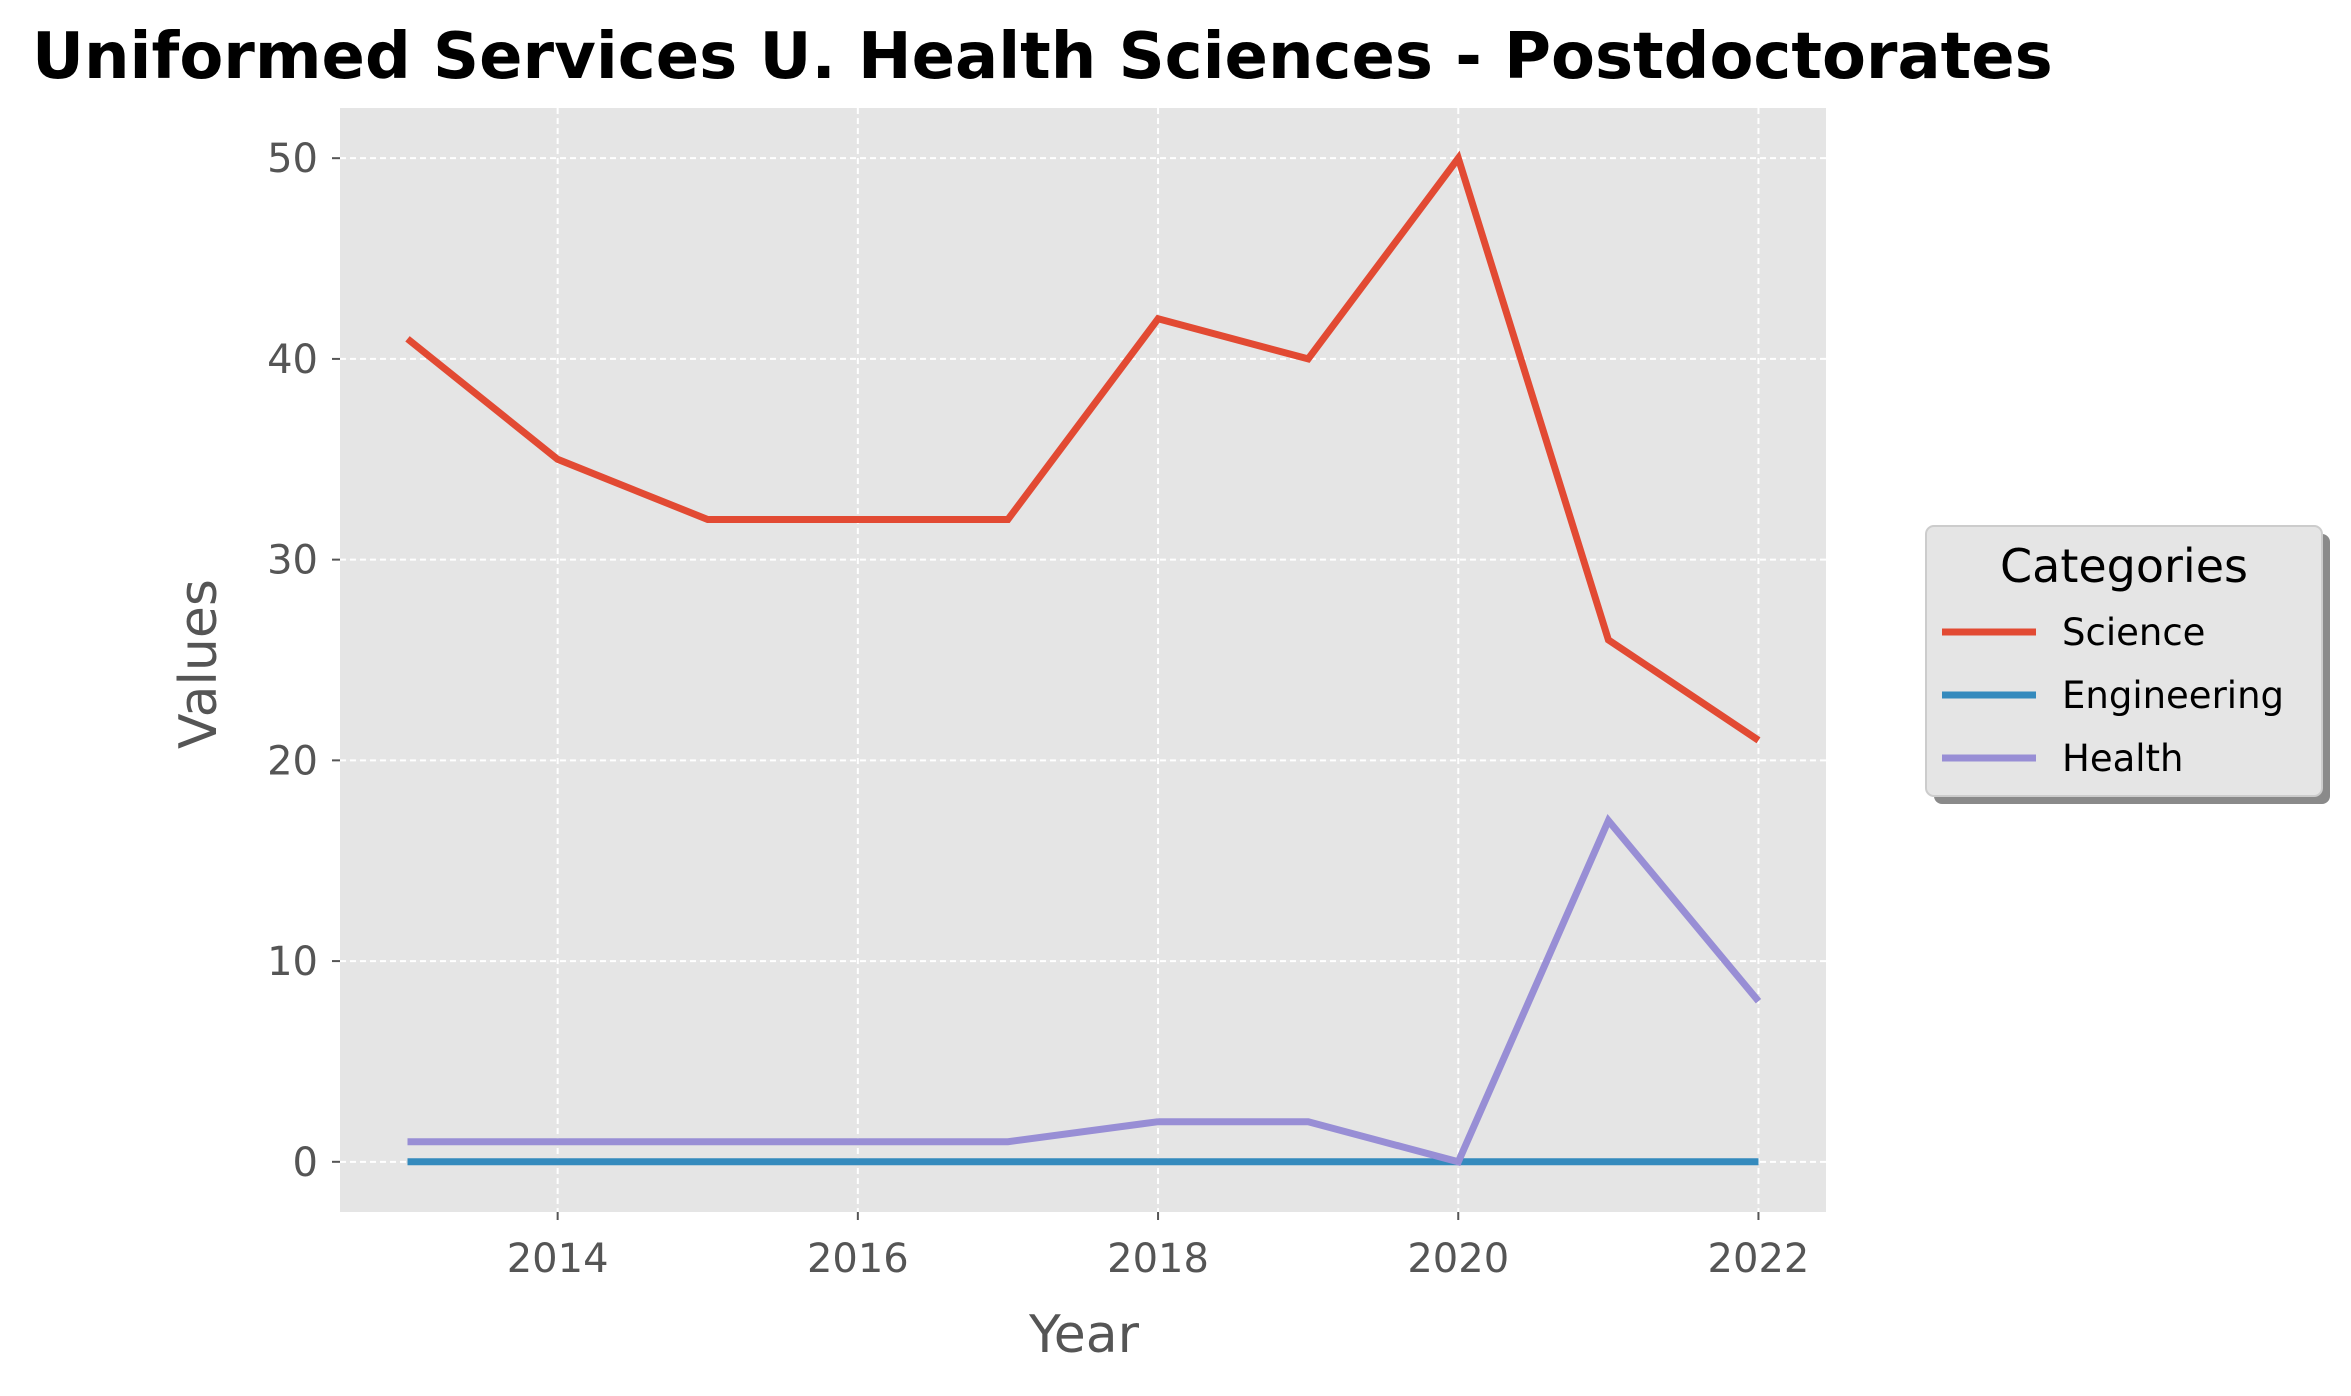  I want to click on x-tick-label: 2016, so click(858, 1259).